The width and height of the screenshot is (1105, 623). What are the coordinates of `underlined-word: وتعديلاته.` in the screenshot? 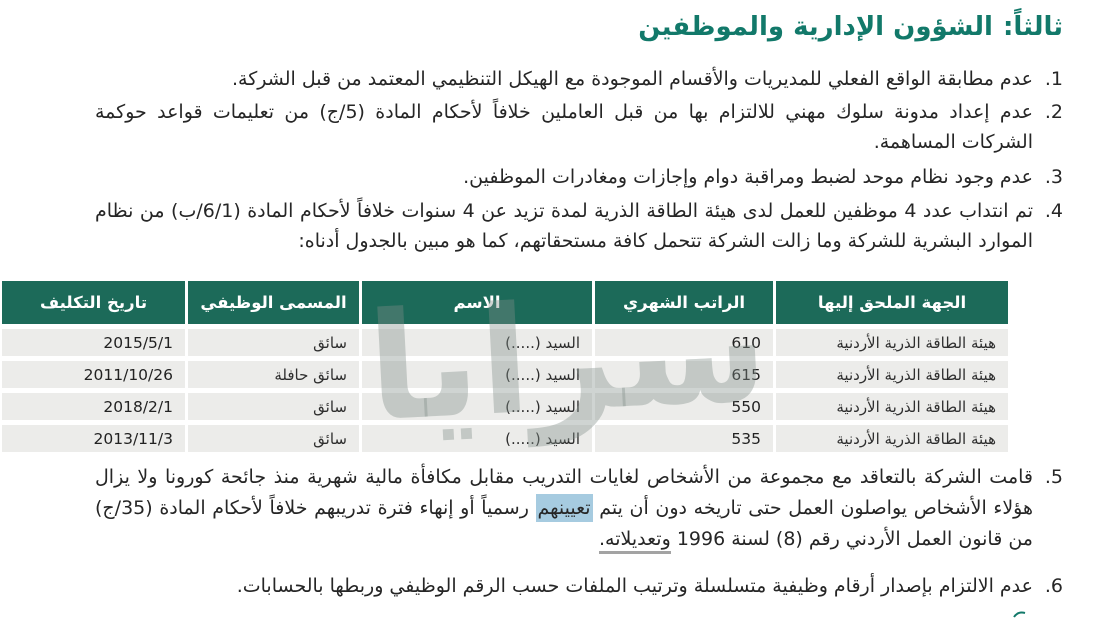 It's located at (635, 541).